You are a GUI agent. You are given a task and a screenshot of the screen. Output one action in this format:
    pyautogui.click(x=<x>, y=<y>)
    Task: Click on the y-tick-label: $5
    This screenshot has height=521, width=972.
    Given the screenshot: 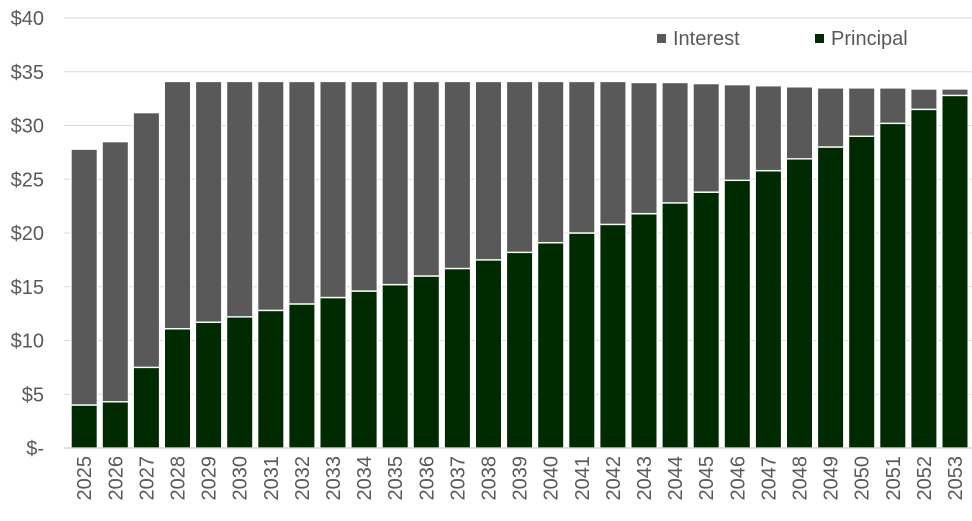 What is the action you would take?
    pyautogui.click(x=33, y=395)
    